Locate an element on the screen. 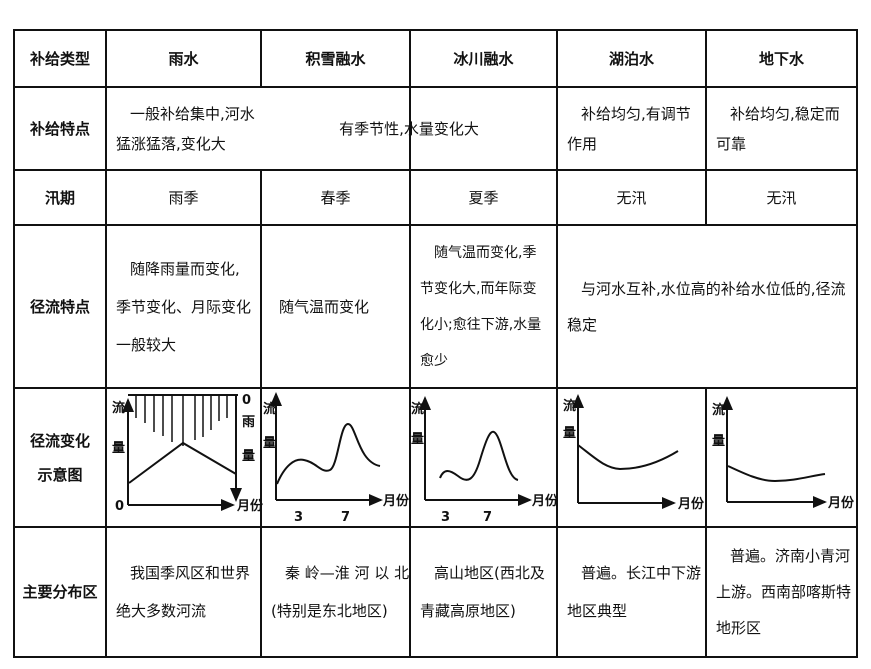  features-rain: 一般补给集中,河水猛涨猛落,变化大 is located at coordinates (183, 128).